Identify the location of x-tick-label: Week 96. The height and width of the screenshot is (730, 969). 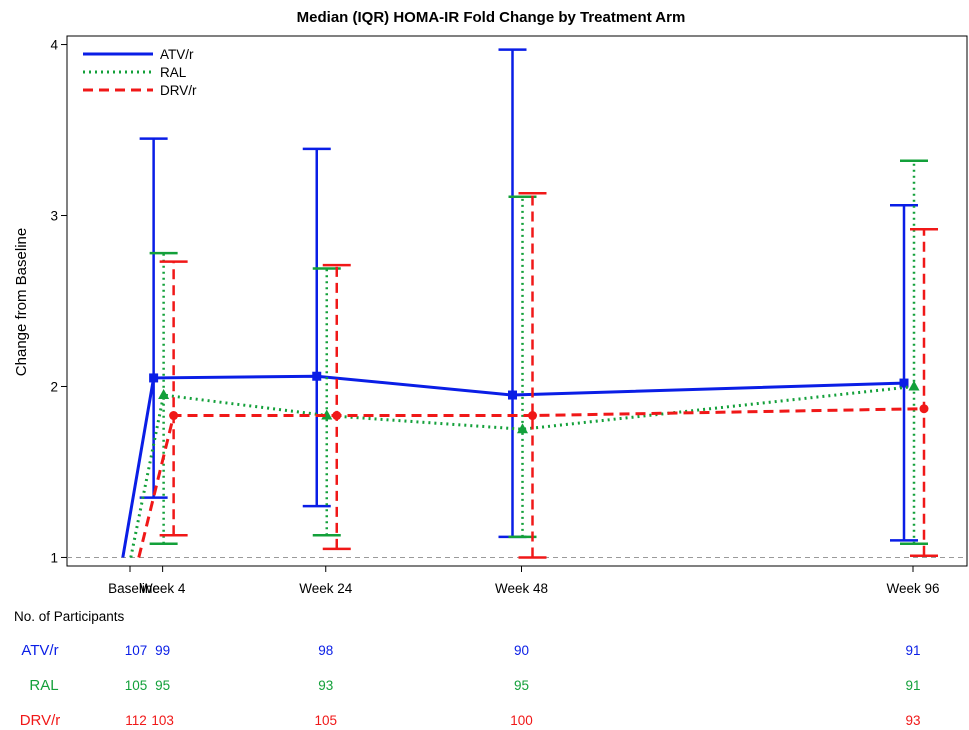
(912, 588).